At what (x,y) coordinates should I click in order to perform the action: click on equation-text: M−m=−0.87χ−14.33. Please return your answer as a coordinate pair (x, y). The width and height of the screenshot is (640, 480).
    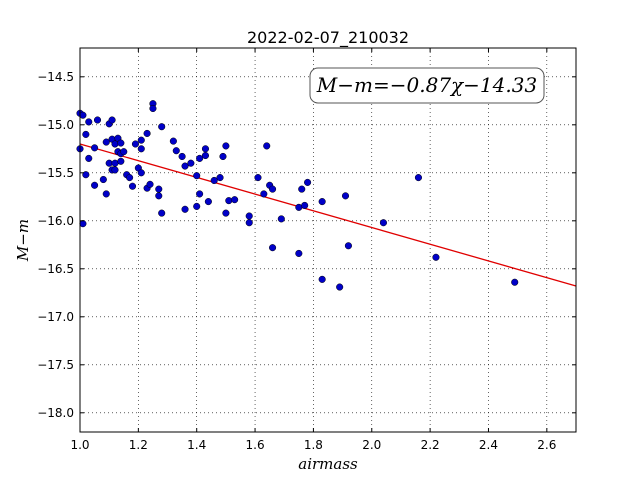
    Looking at the image, I should click on (426, 85).